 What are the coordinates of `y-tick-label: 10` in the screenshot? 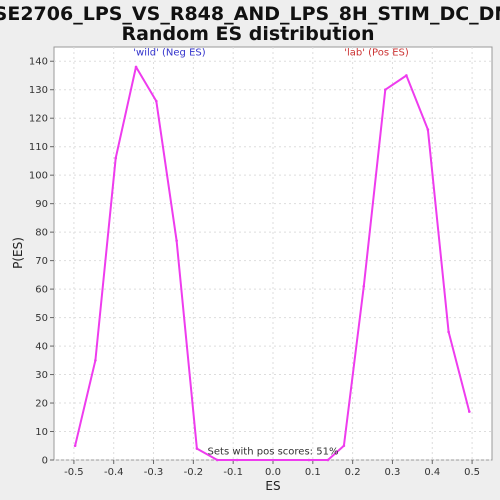 It's located at (41, 432).